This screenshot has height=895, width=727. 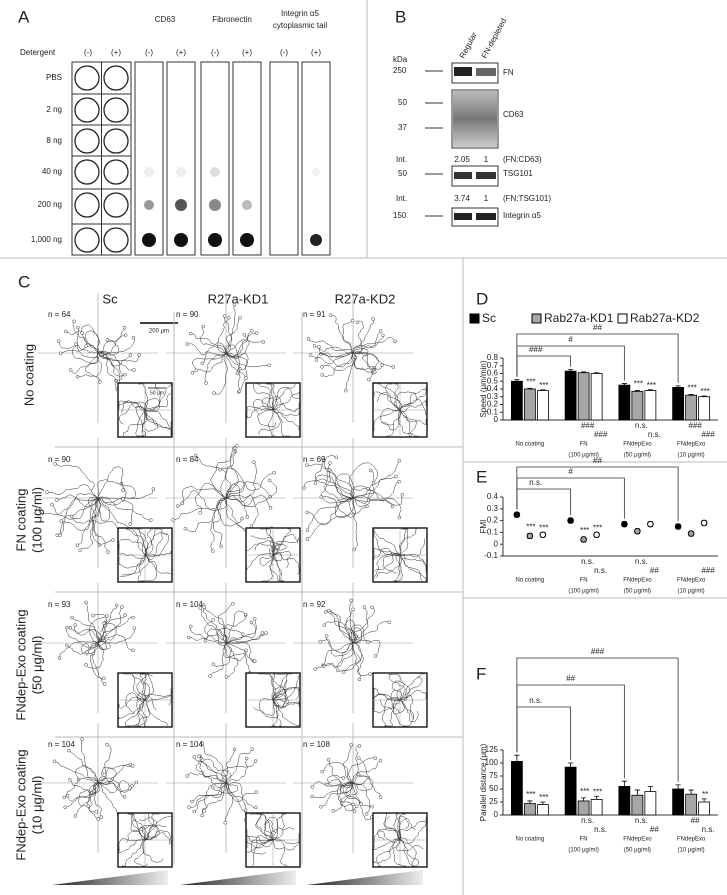 I want to click on n-label: n = 91, so click(x=314, y=314).